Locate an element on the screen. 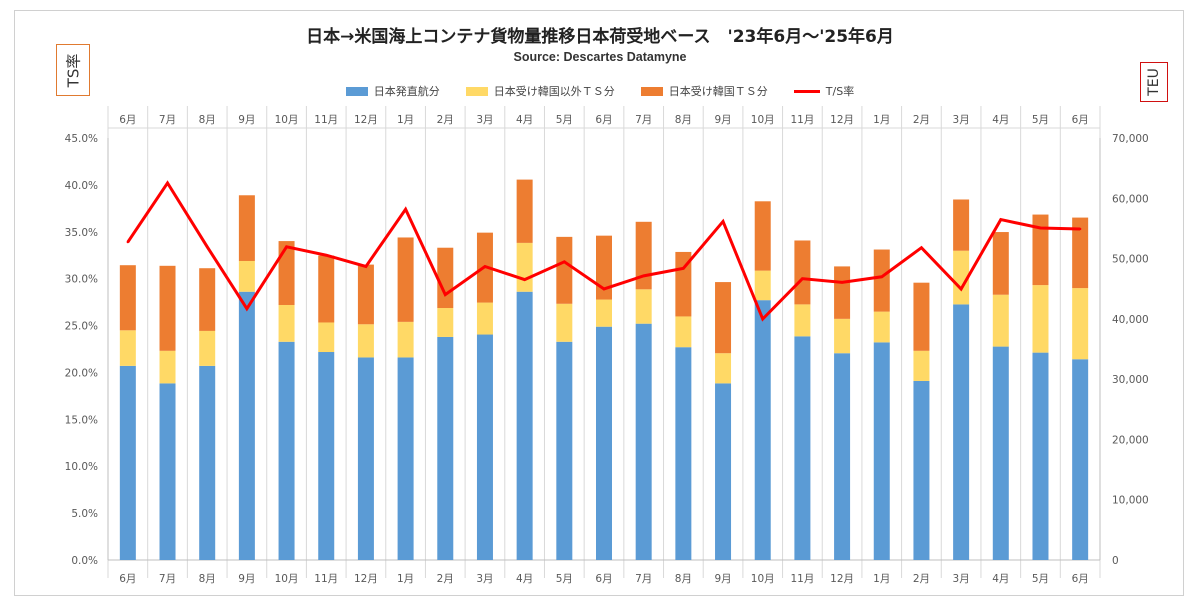  right-tick-label: 70,000 is located at coordinates (1130, 139).